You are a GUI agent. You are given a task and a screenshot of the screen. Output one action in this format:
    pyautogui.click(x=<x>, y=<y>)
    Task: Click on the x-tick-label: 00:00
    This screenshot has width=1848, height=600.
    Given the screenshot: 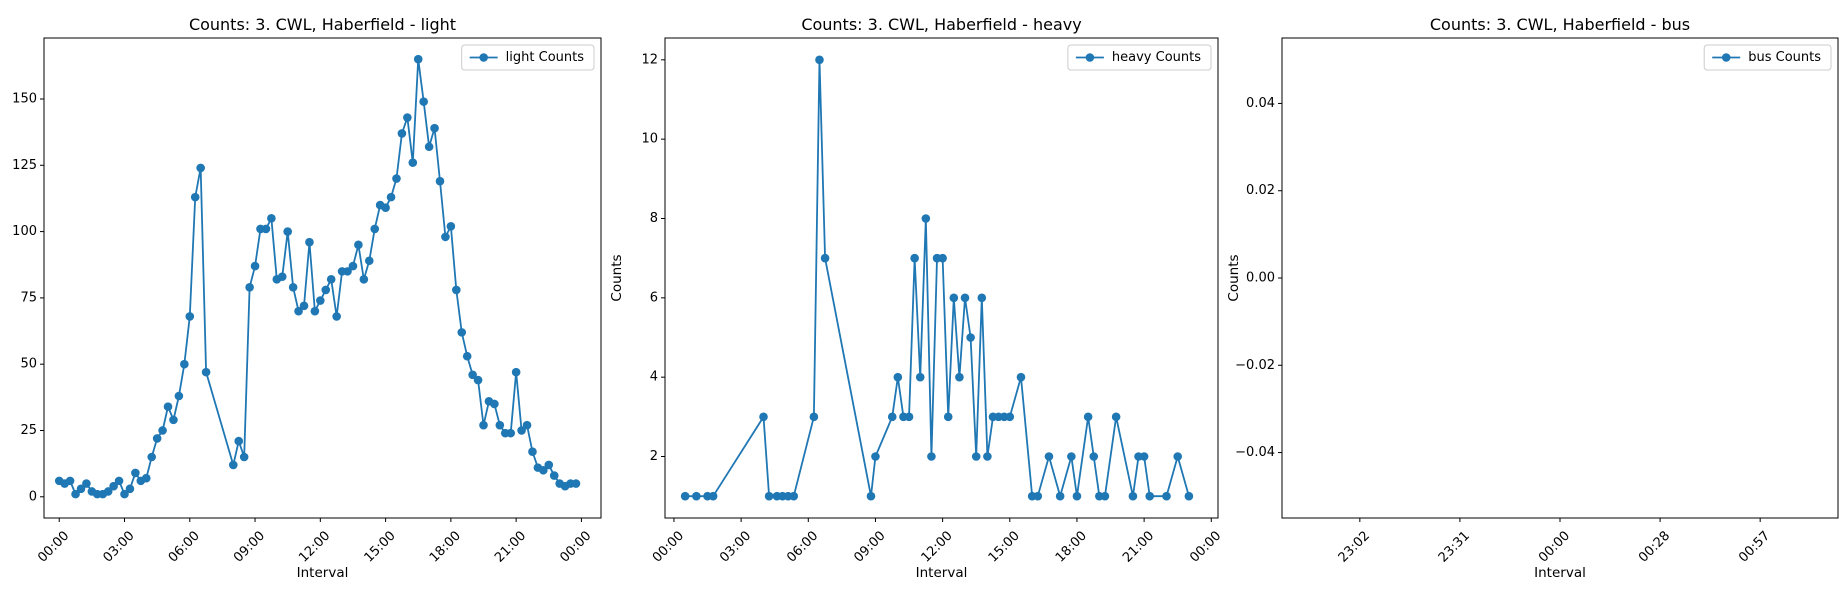 What is the action you would take?
    pyautogui.click(x=1205, y=546)
    